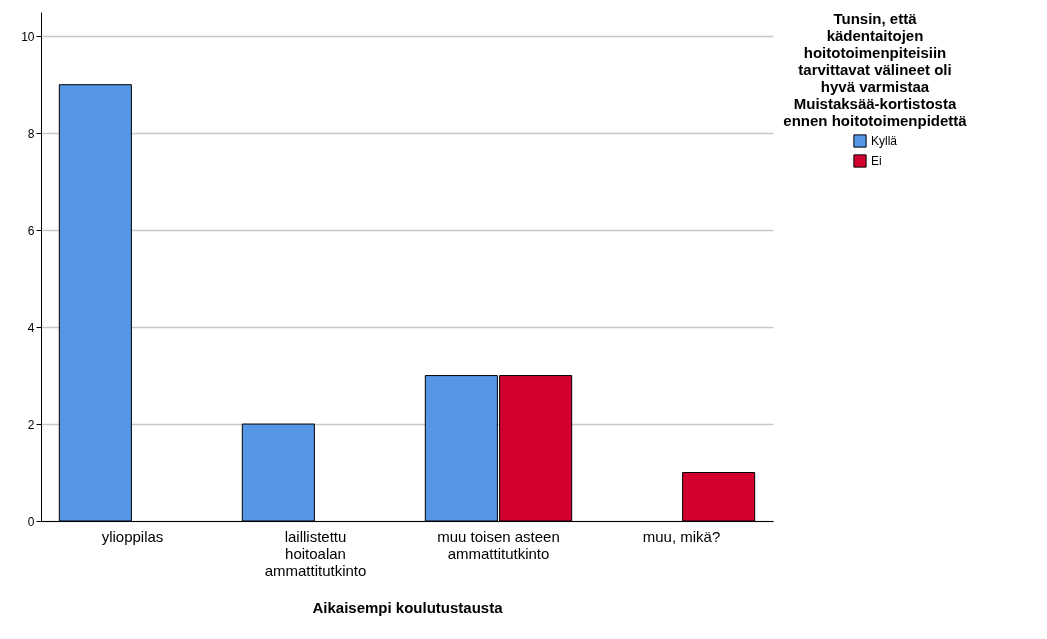 Image resolution: width=1047 pixels, height=639 pixels. I want to click on x-tick-label: laillistettu hoitoalan ammattitutkinto, so click(315, 553).